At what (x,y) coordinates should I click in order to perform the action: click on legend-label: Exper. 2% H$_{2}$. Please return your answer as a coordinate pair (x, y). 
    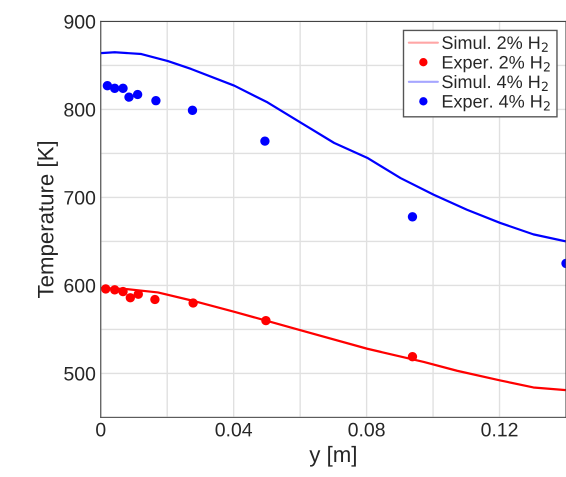
    Looking at the image, I should click on (496, 64).